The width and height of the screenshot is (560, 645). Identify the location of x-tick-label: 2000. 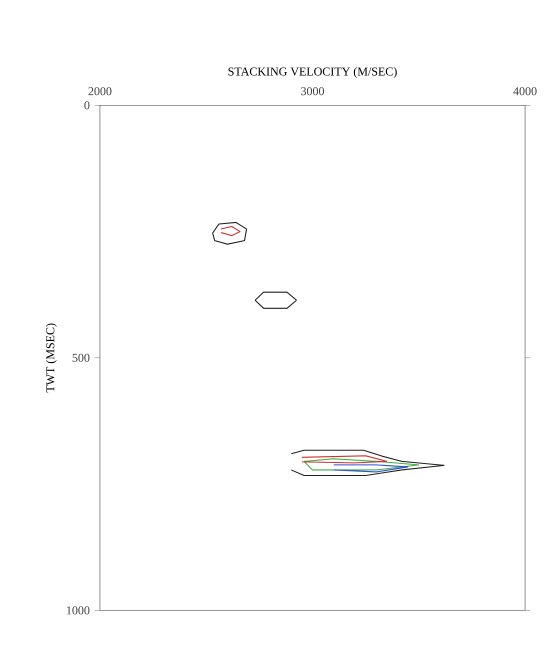
(100, 91).